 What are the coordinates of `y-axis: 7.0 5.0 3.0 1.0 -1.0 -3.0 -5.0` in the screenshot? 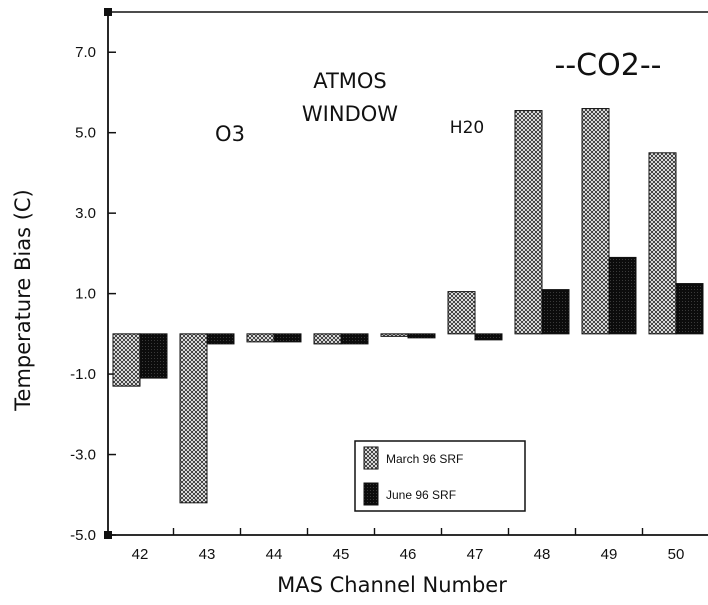 It's located at (93, 294).